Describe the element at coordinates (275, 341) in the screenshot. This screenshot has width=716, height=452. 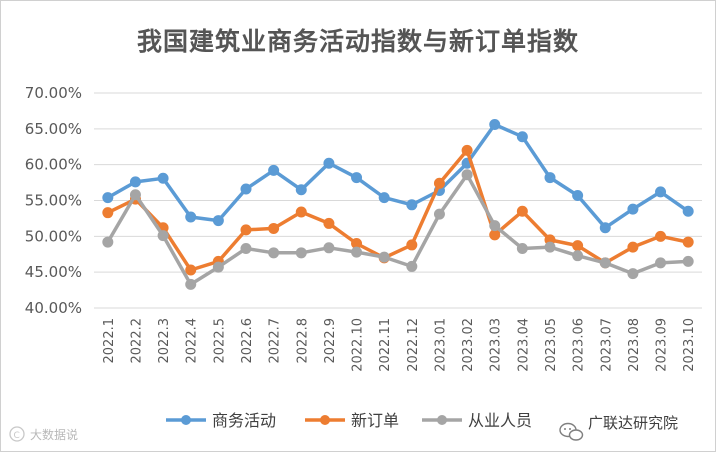
I see `x-tick-label: 2022.7` at that location.